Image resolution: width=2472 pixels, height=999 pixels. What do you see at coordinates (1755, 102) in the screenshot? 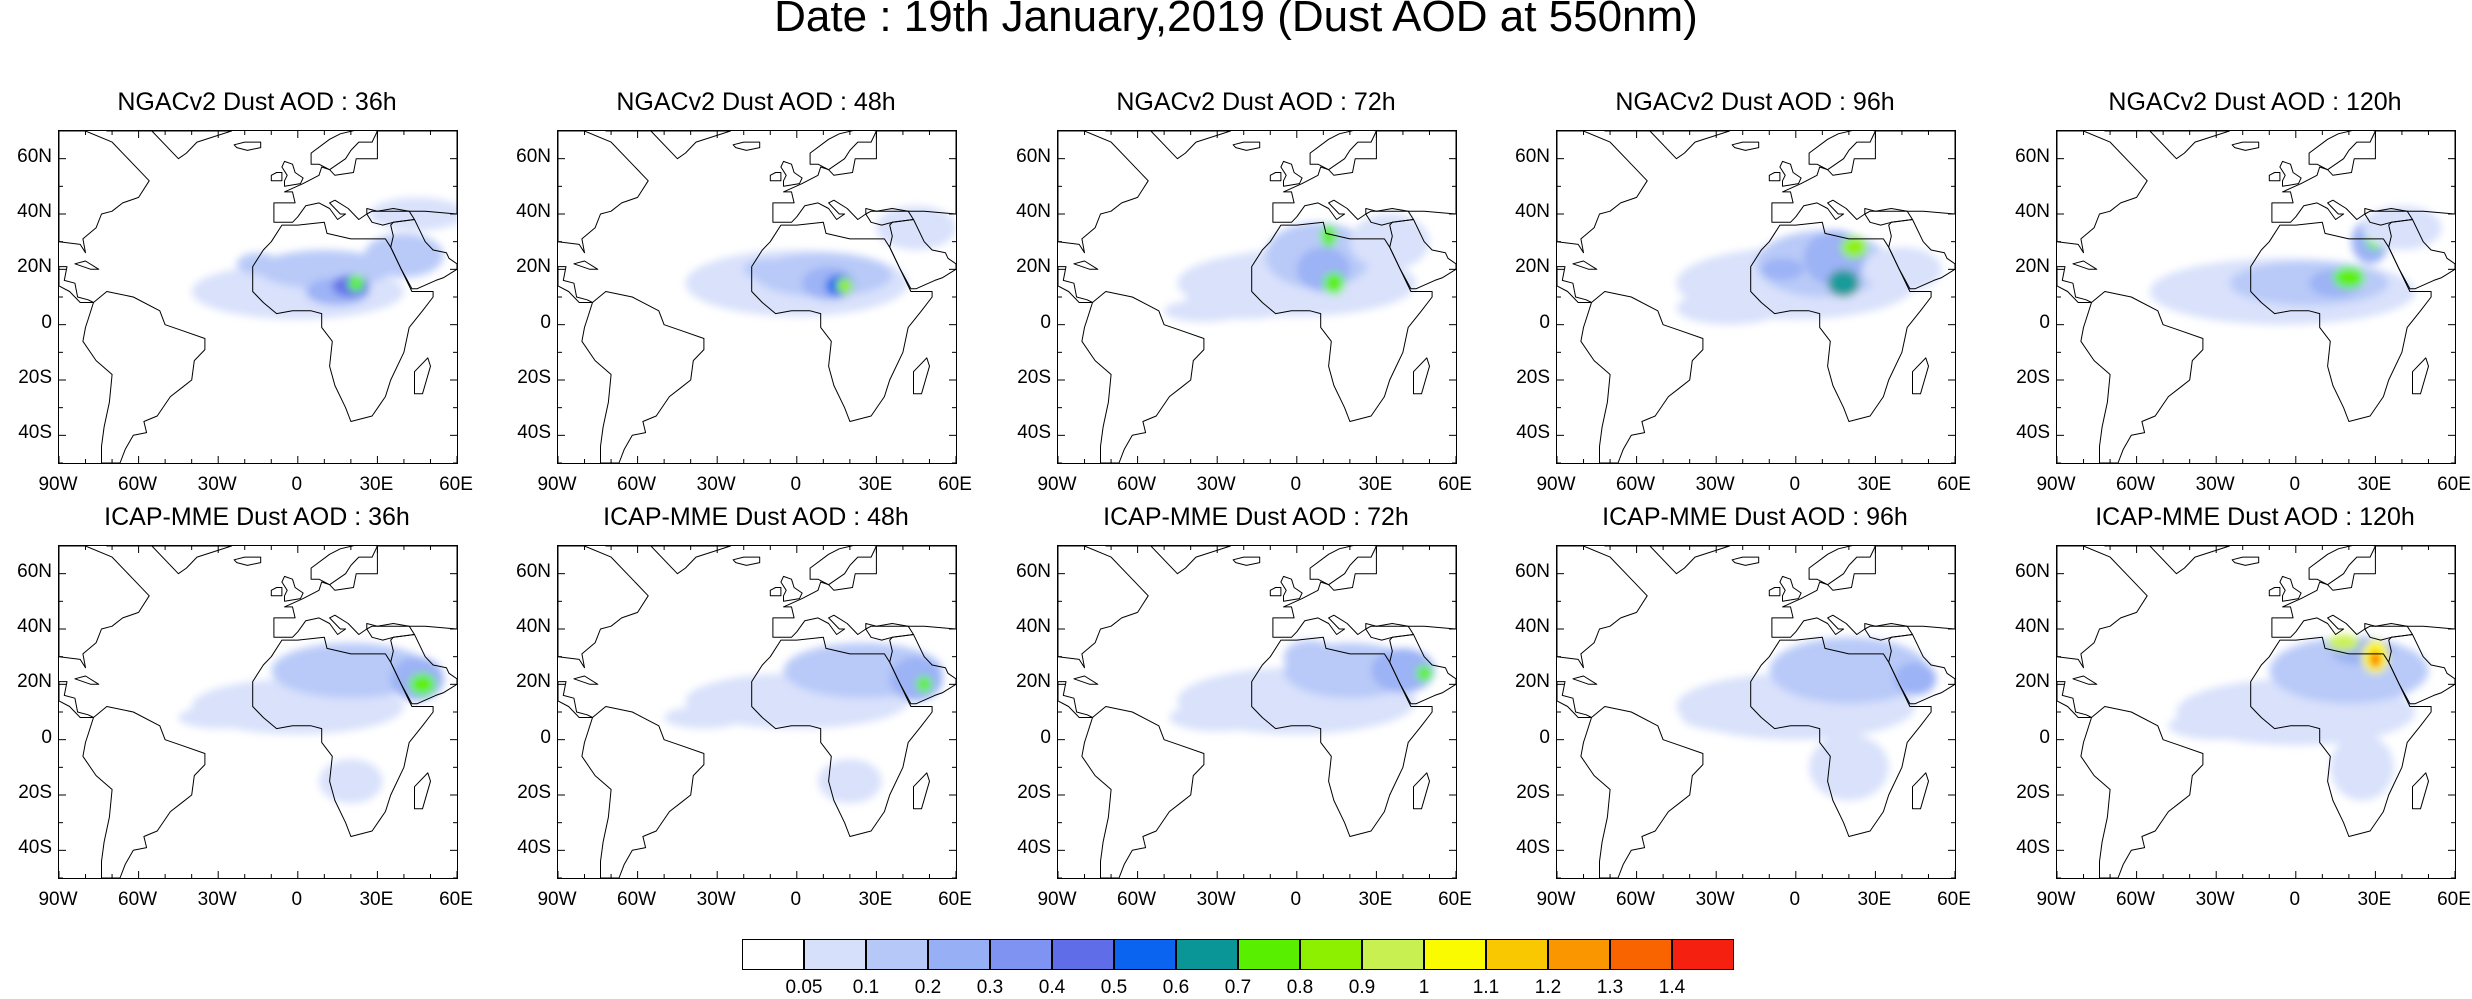
I see `panel-title: NGACv2 Dust AOD : 96h` at bounding box center [1755, 102].